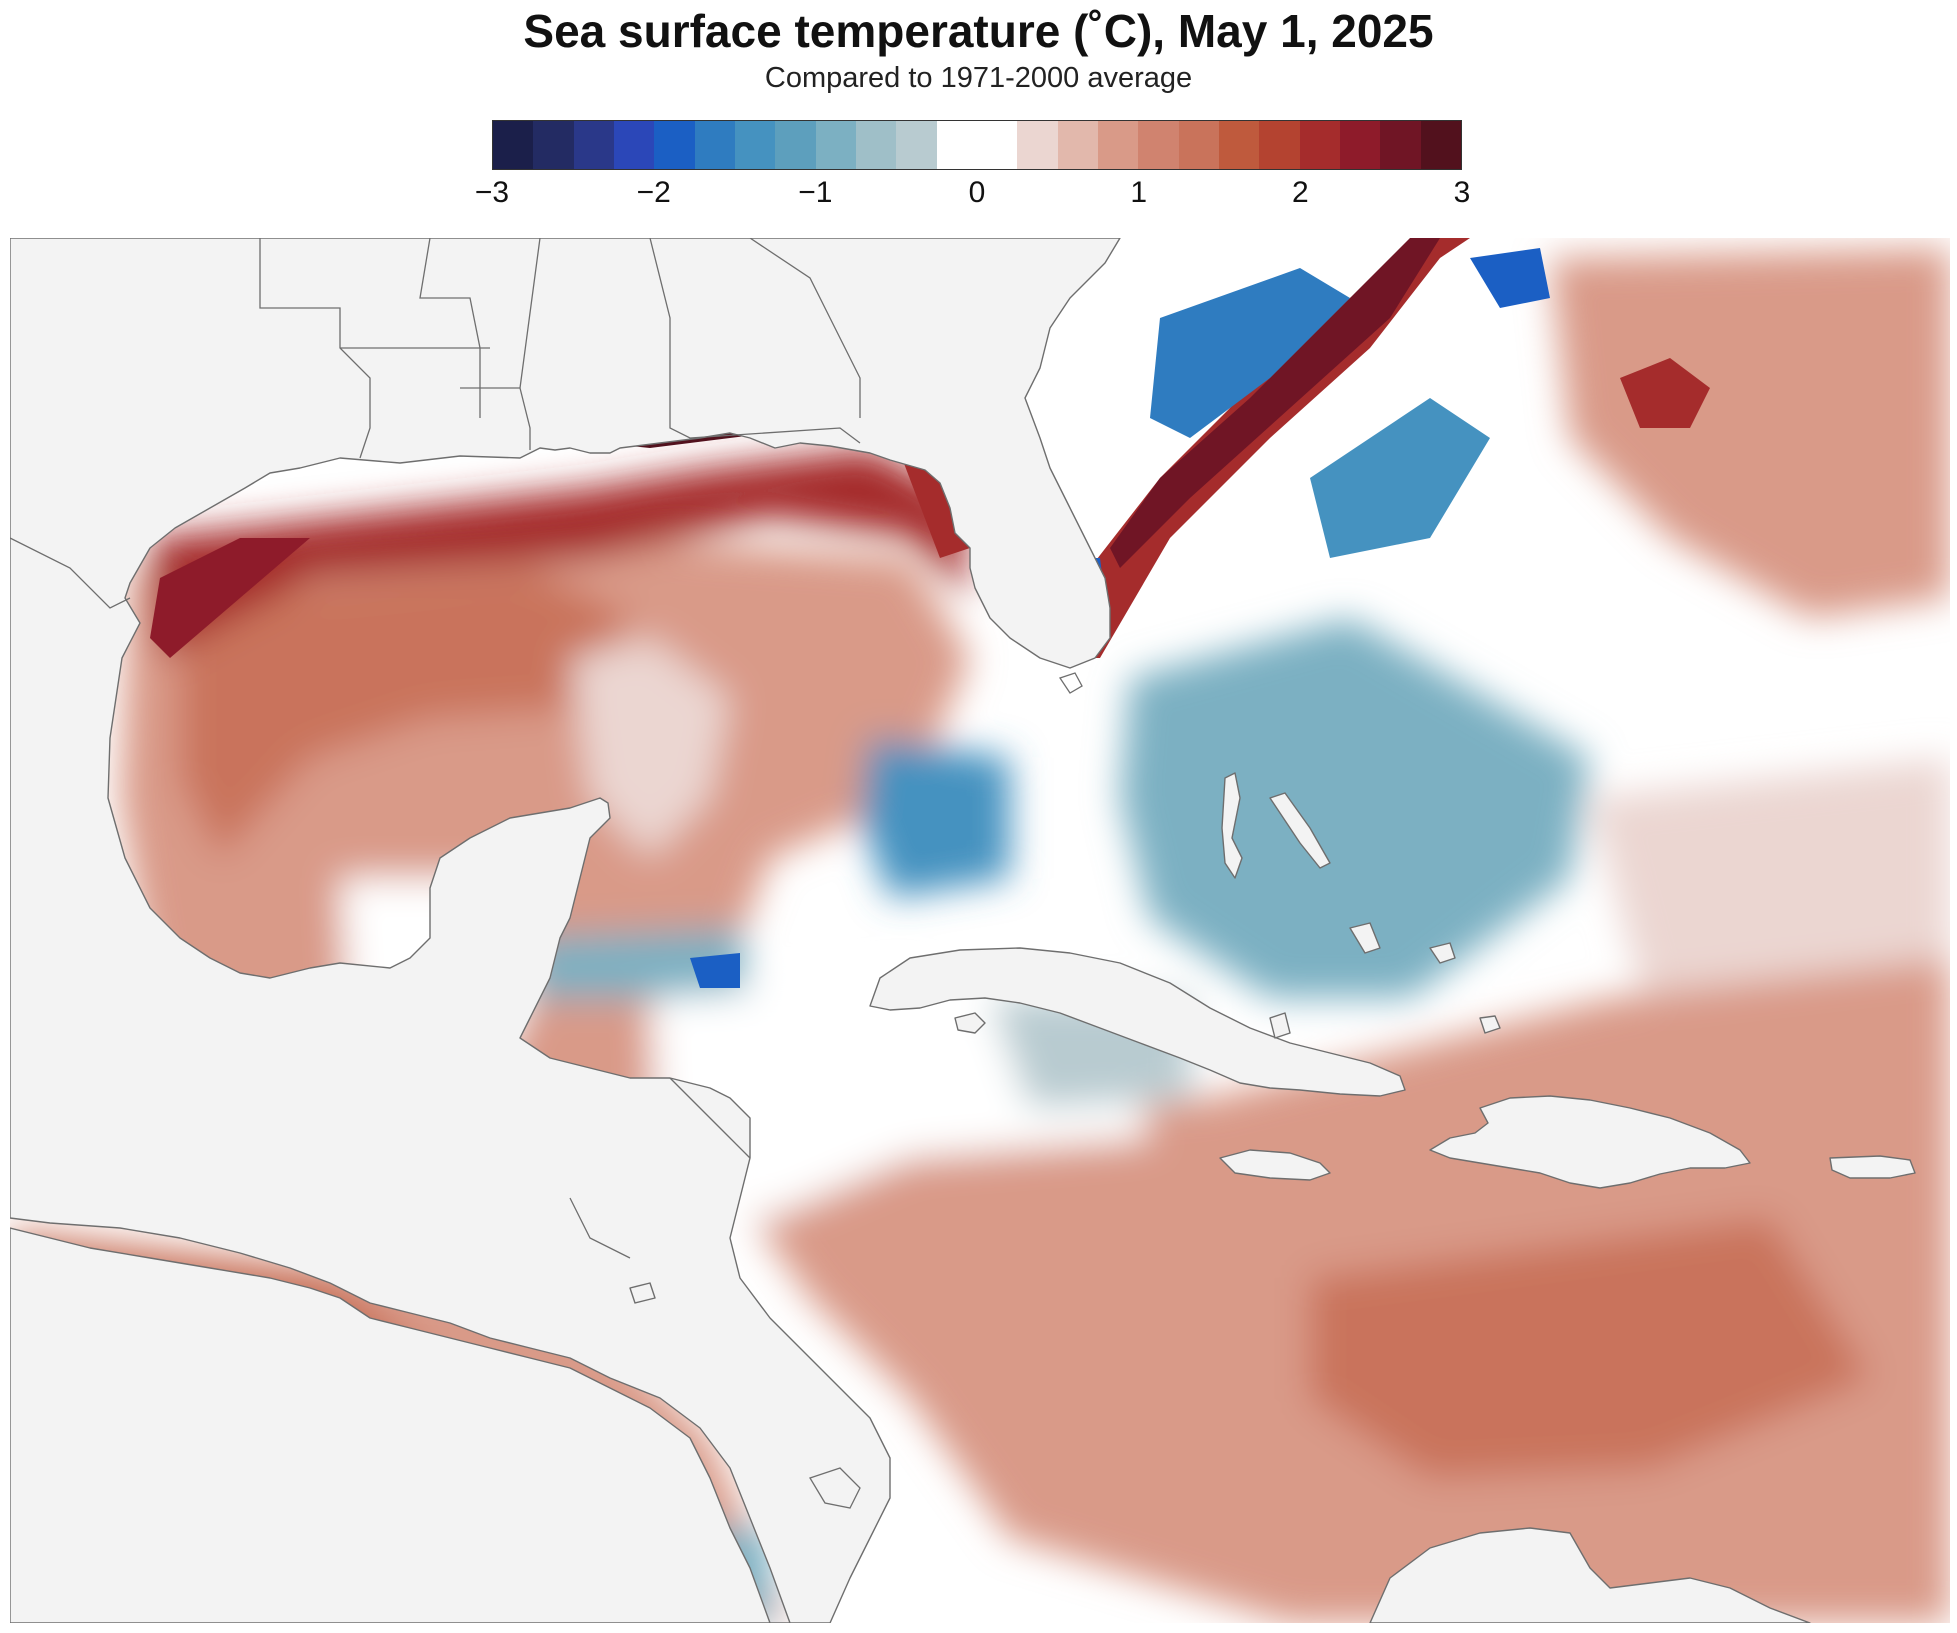  Describe the element at coordinates (1590, 1142) in the screenshot. I see `hispaniola-island` at that location.